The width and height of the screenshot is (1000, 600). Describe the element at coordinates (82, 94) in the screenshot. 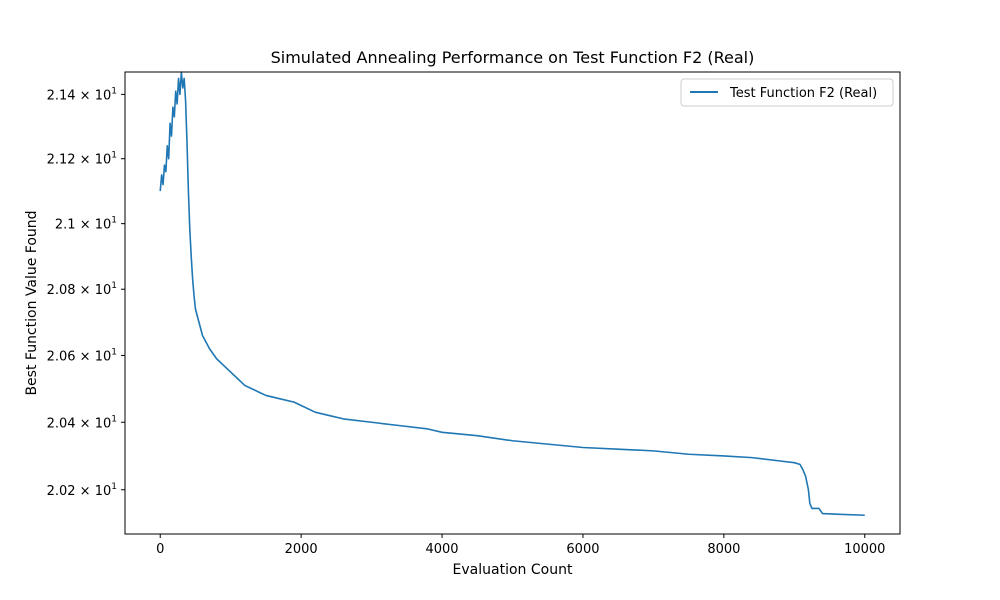

I see `y-tick-label: 2.14 × 10¹` at that location.